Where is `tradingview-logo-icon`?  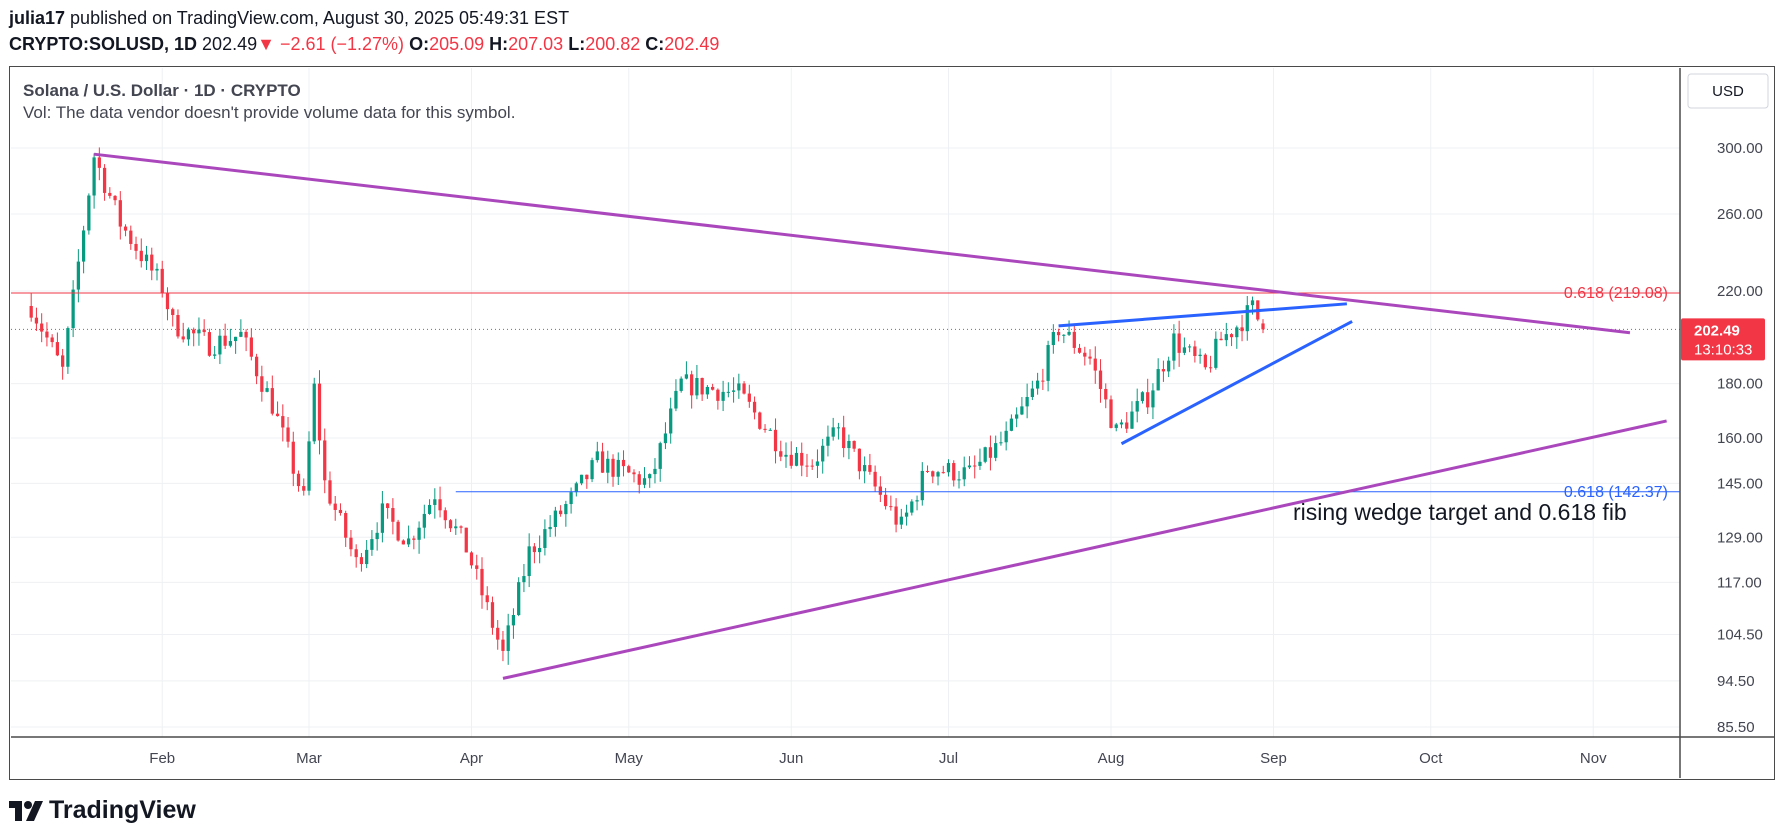
tradingview-logo-icon is located at coordinates (26, 810).